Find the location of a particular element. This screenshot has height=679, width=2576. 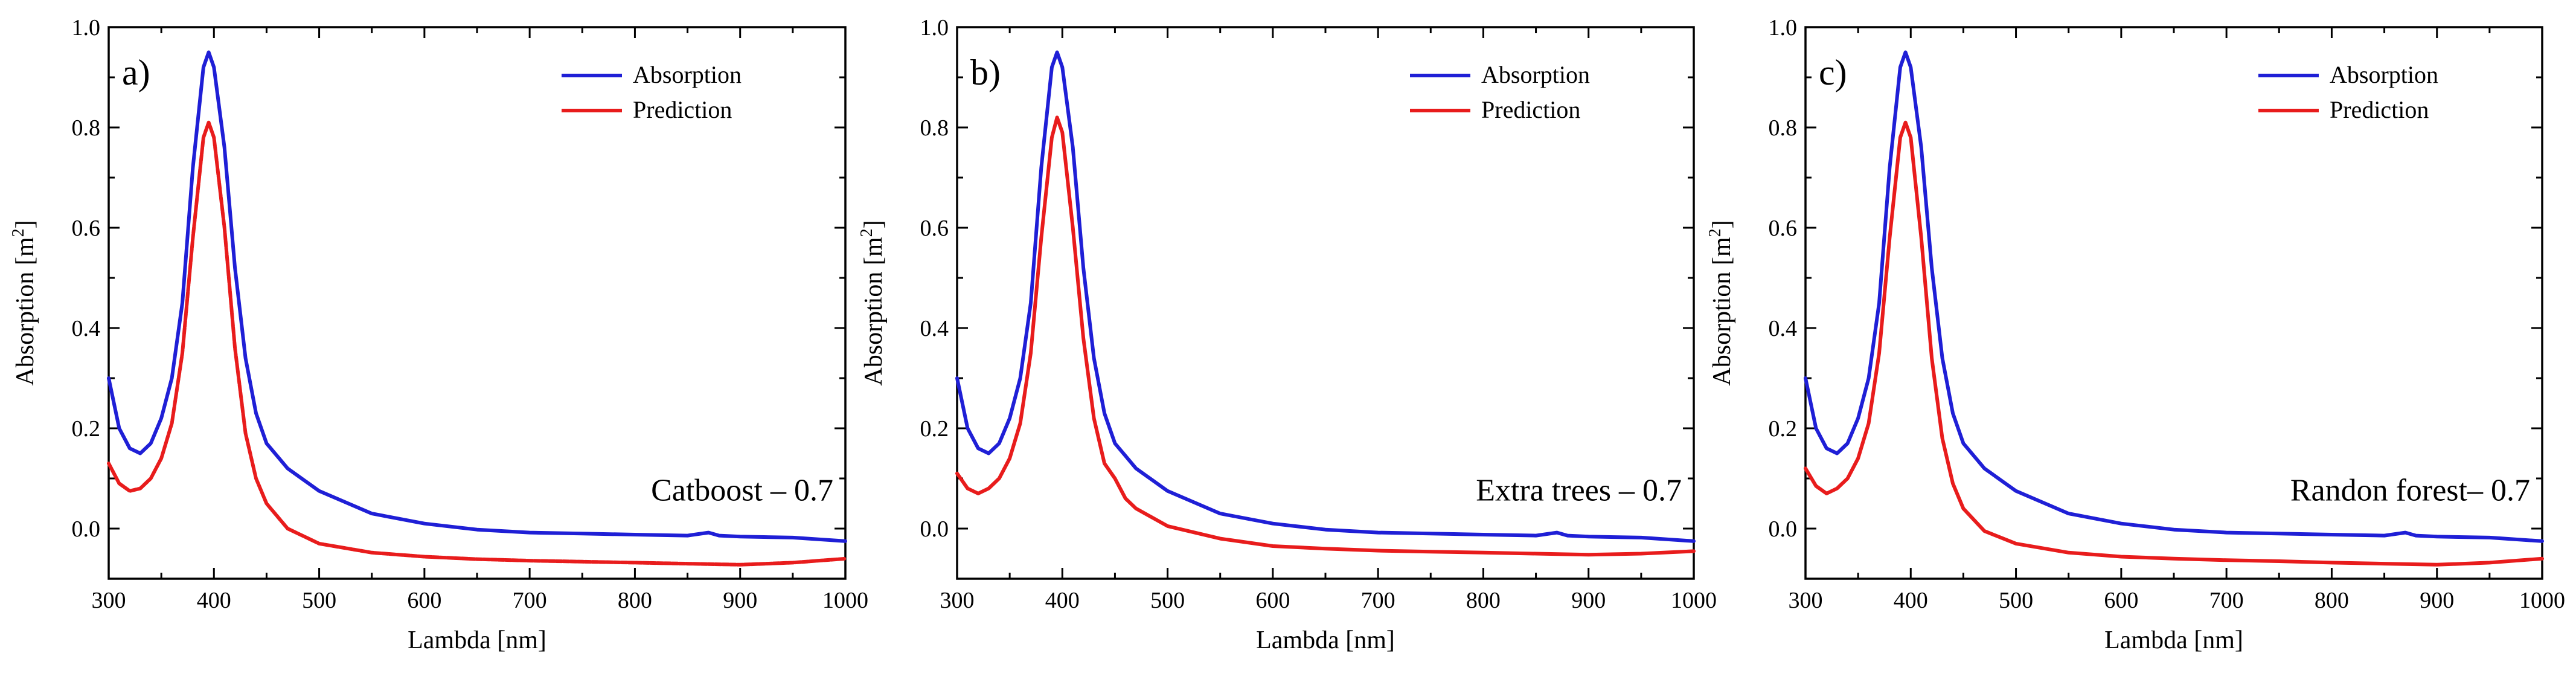

model-annotation: Extra trees – 0.7 is located at coordinates (1579, 490).